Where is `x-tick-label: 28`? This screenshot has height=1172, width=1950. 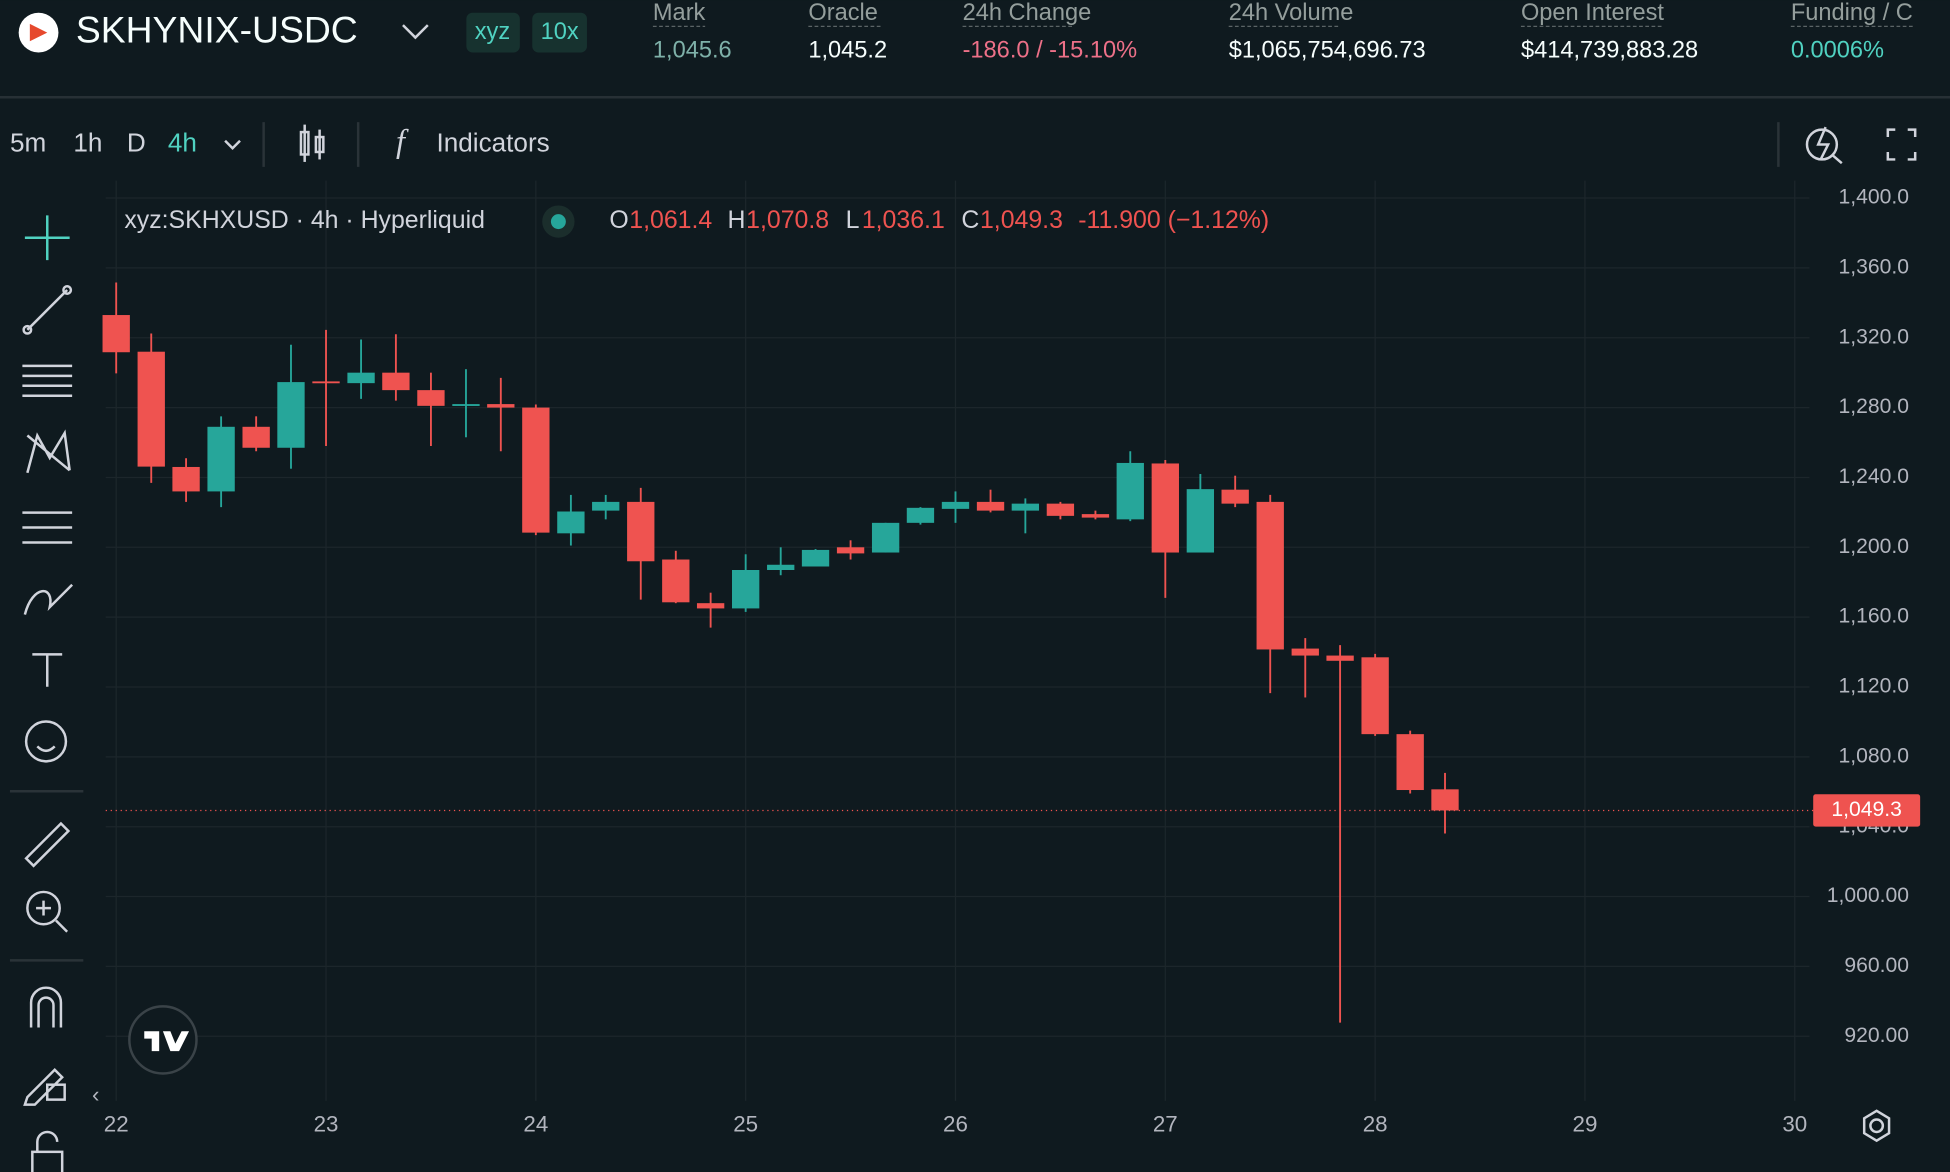
x-tick-label: 28 is located at coordinates (1375, 1124).